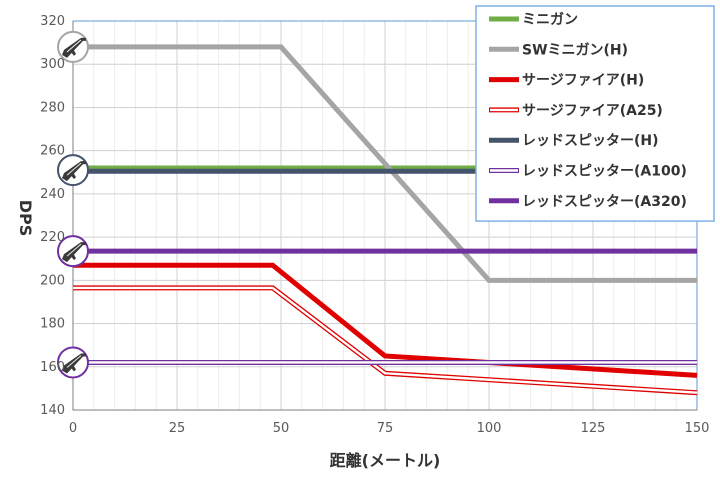  Describe the element at coordinates (52, 216) in the screenshot. I see `y-axis-ticks: 140 160 180 200 220 240 260 280 300 320` at that location.